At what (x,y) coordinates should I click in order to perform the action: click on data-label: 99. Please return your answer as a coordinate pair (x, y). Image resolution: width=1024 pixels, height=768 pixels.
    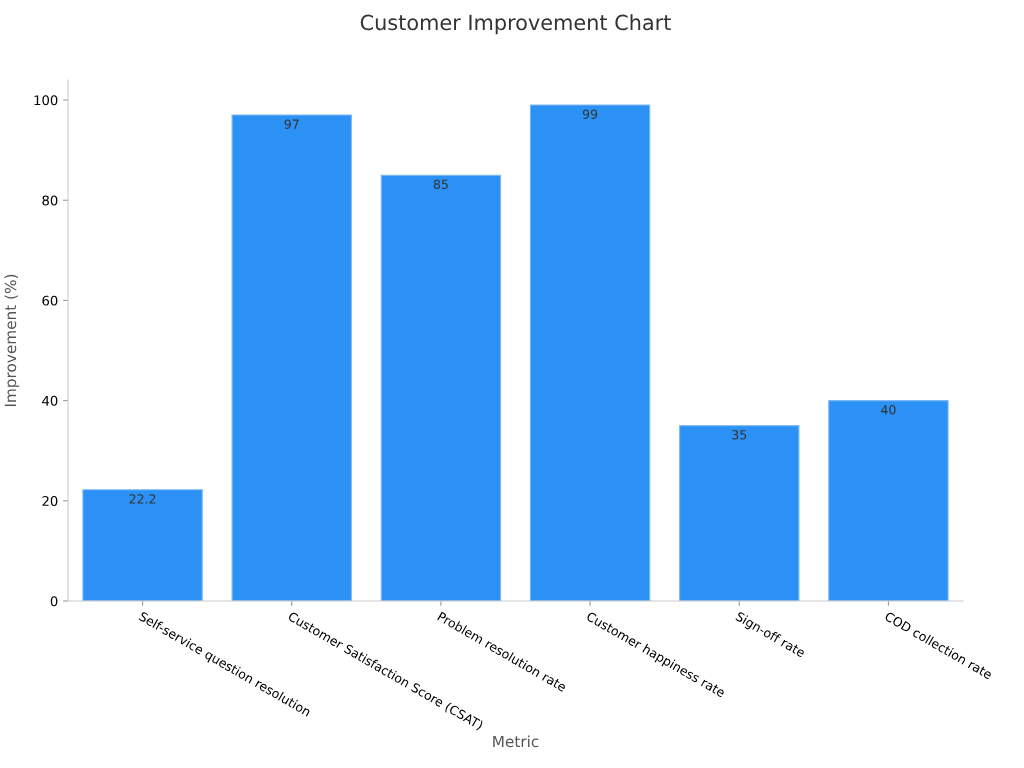
    Looking at the image, I should click on (590, 114).